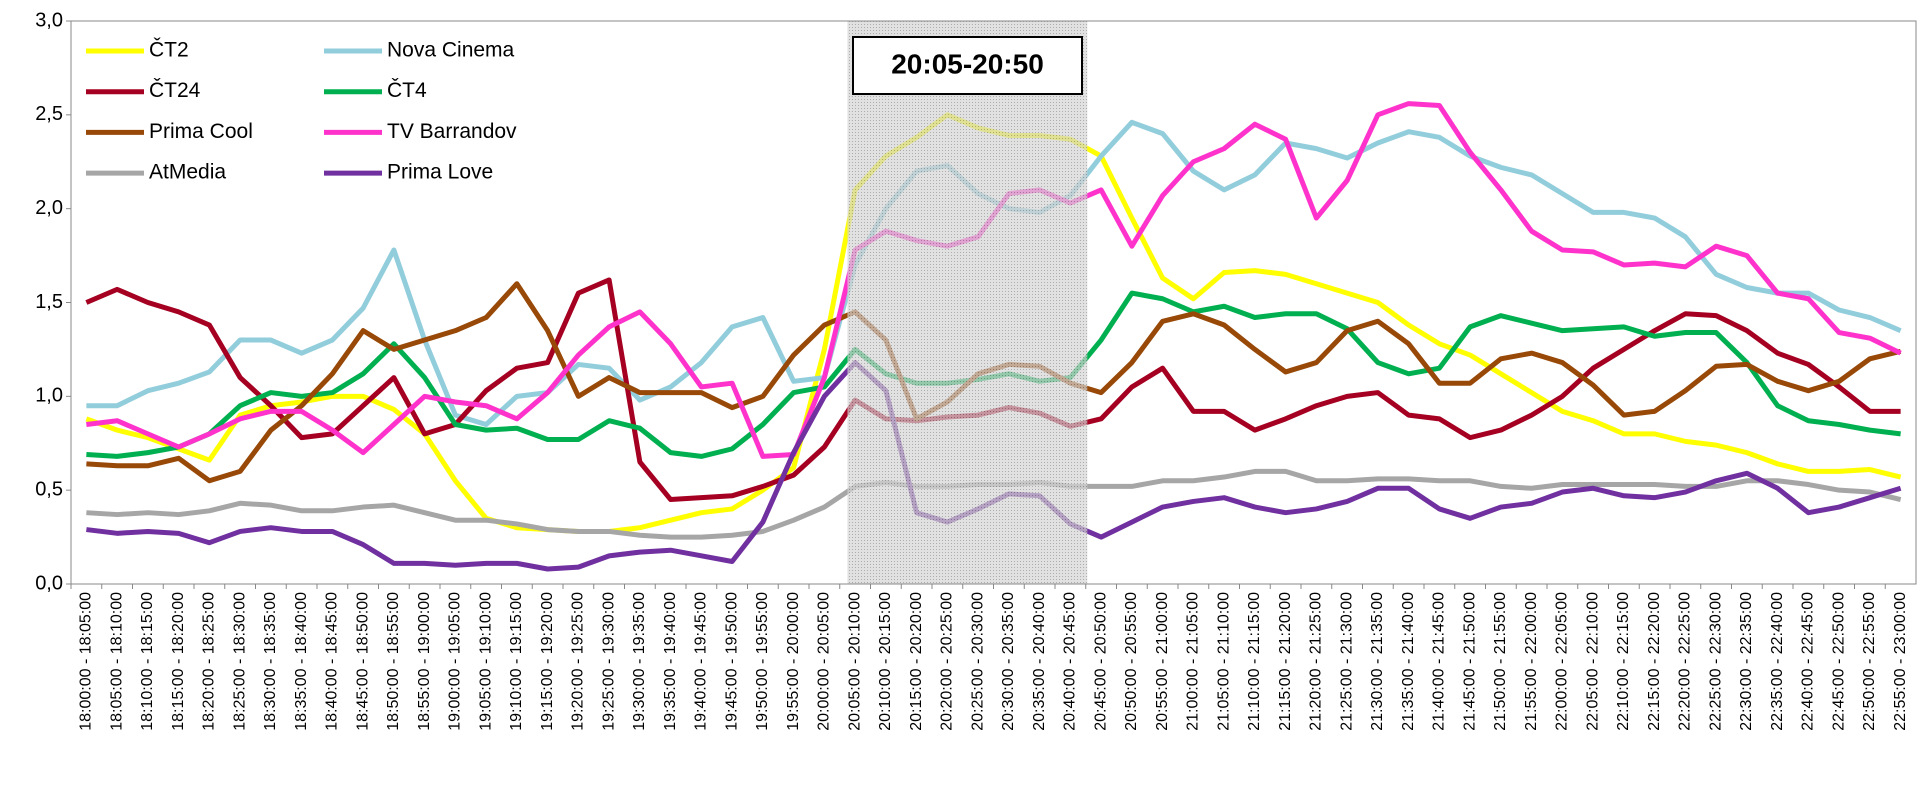 The image size is (1919, 793). What do you see at coordinates (49, 489) in the screenshot?
I see `y-tick-label: 0,5` at bounding box center [49, 489].